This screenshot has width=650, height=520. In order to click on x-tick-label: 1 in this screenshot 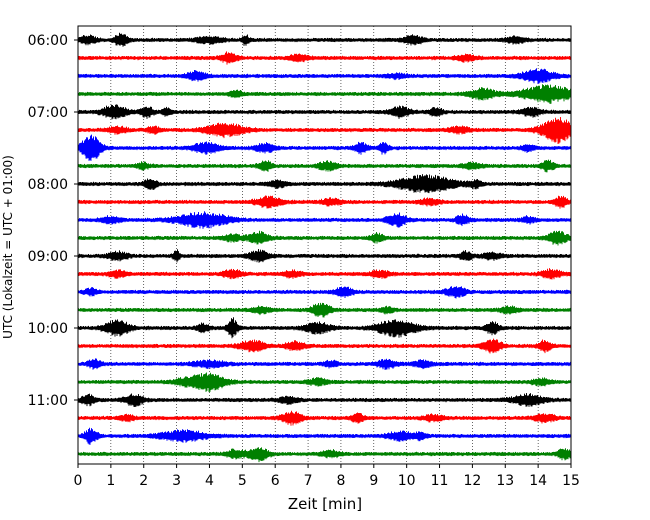, I will do `click(110, 481)`.